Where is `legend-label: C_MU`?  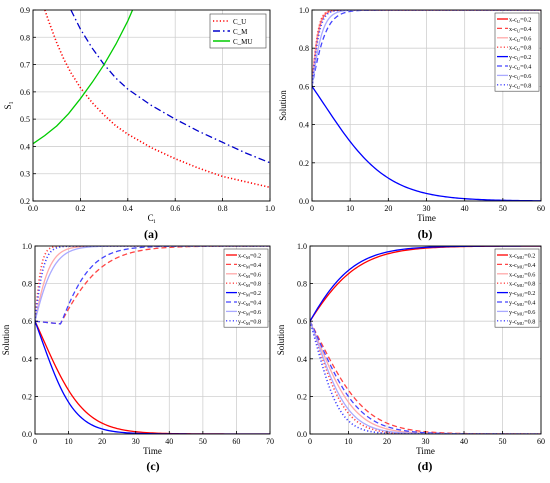
legend-label: C_MU is located at coordinates (242, 42).